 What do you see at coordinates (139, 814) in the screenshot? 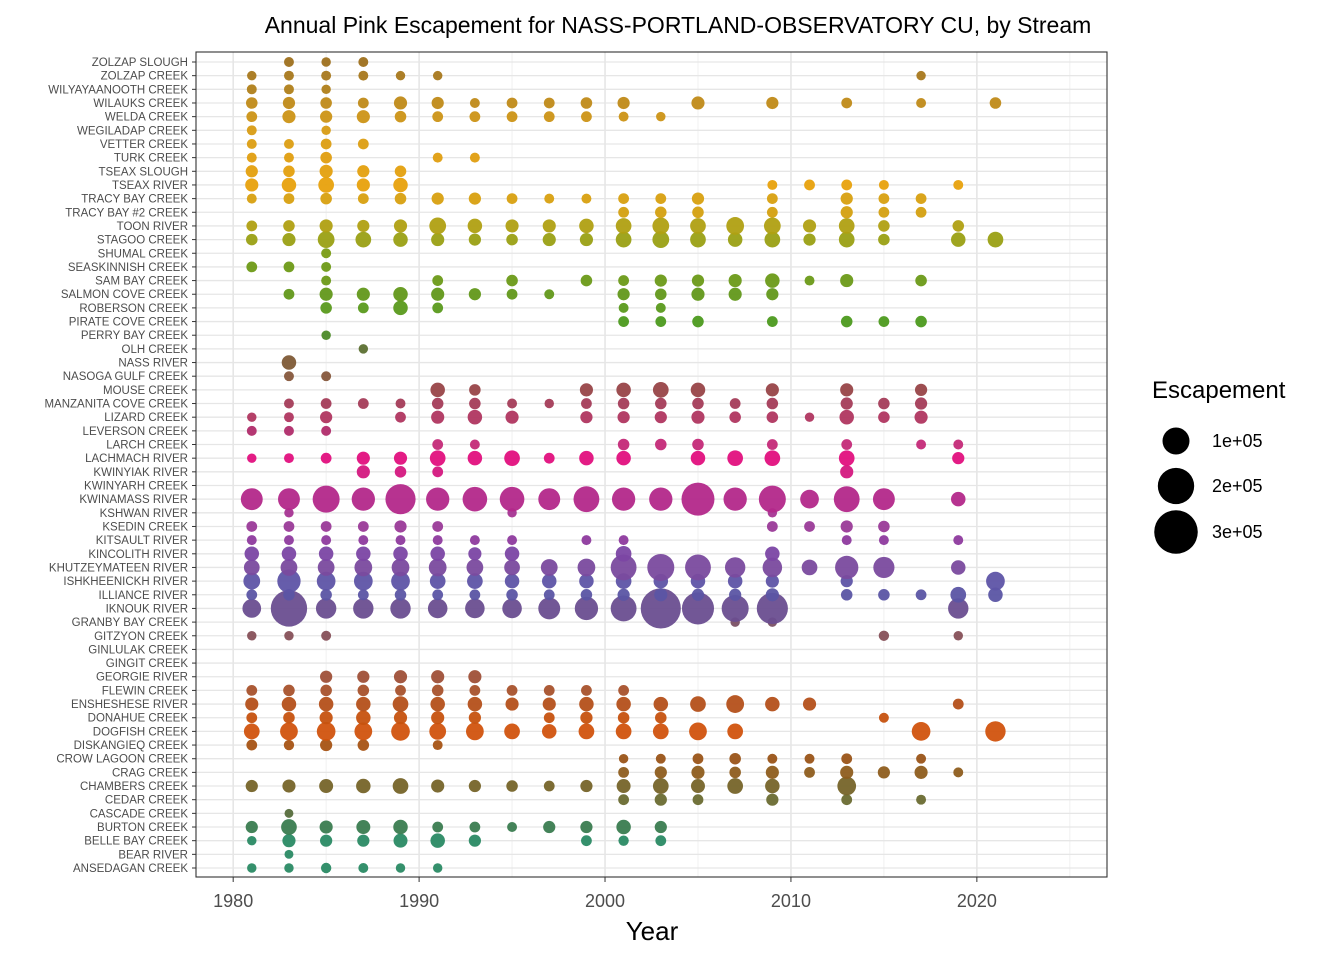
I see `y-tick-label: CASCADE CREEK` at bounding box center [139, 814].